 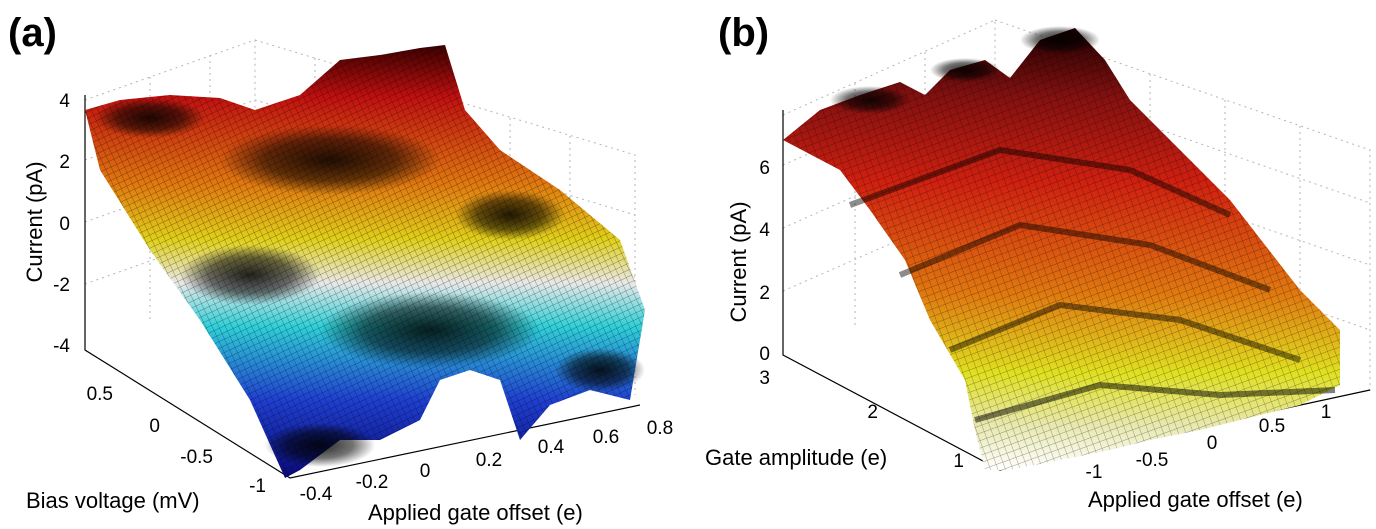 What do you see at coordinates (61, 346) in the screenshot?
I see `panel-a-z-tick: -4` at bounding box center [61, 346].